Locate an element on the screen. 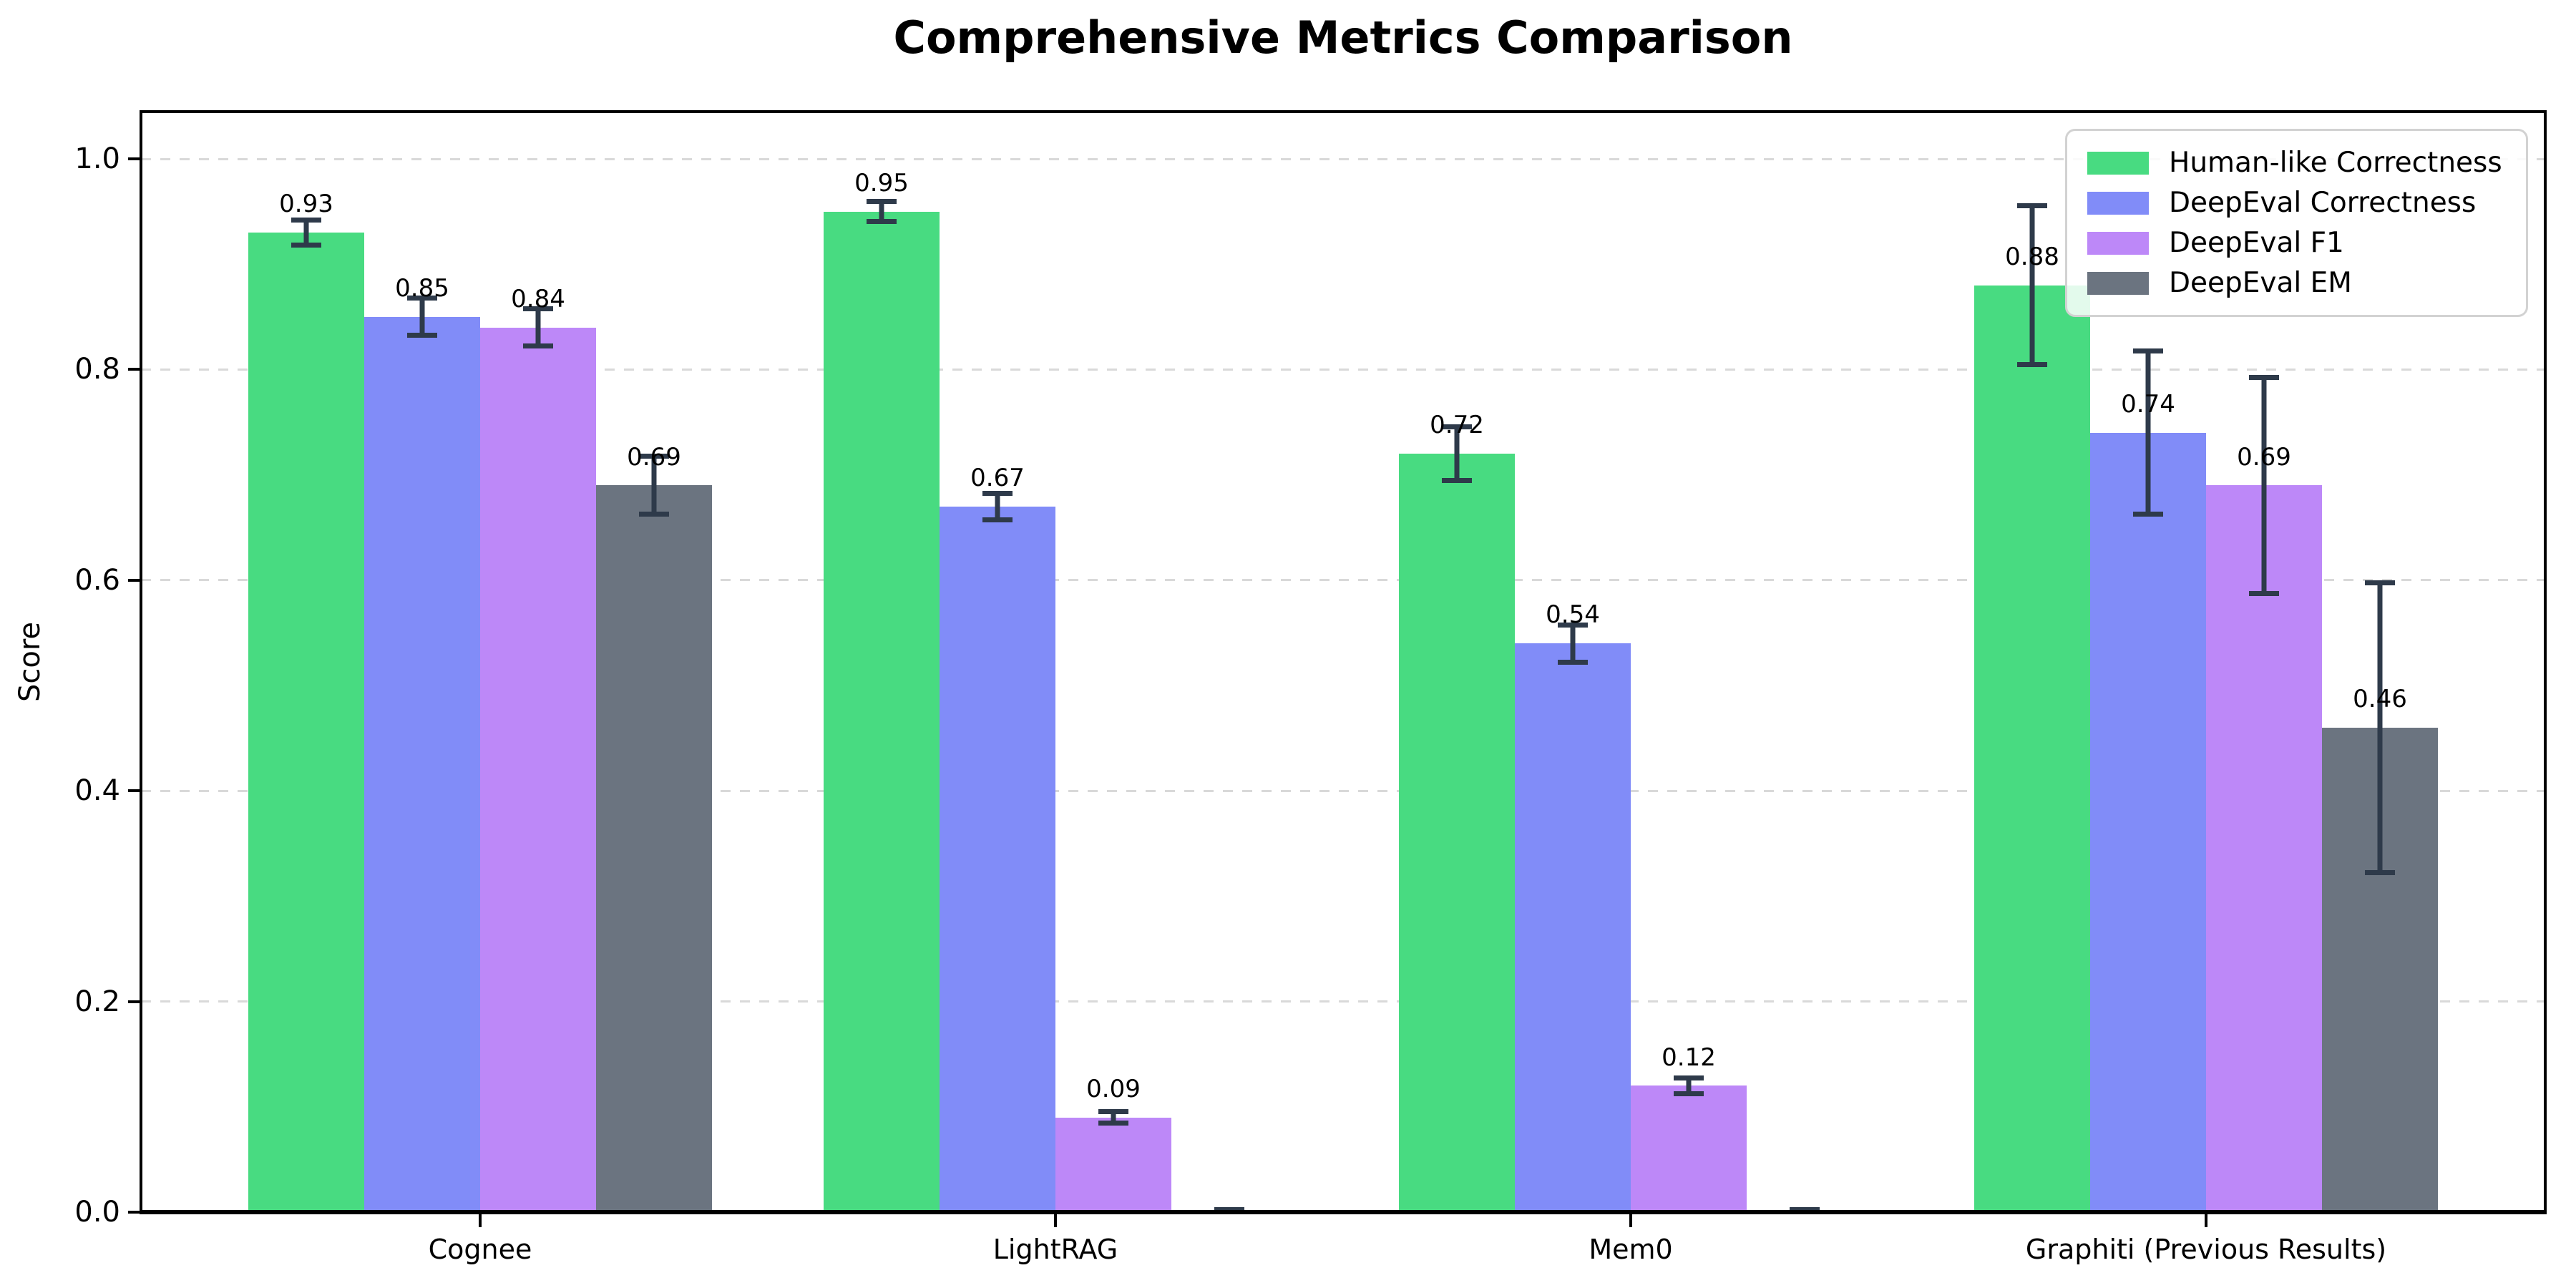  x-tick-label: LightRAG is located at coordinates (1055, 1249).